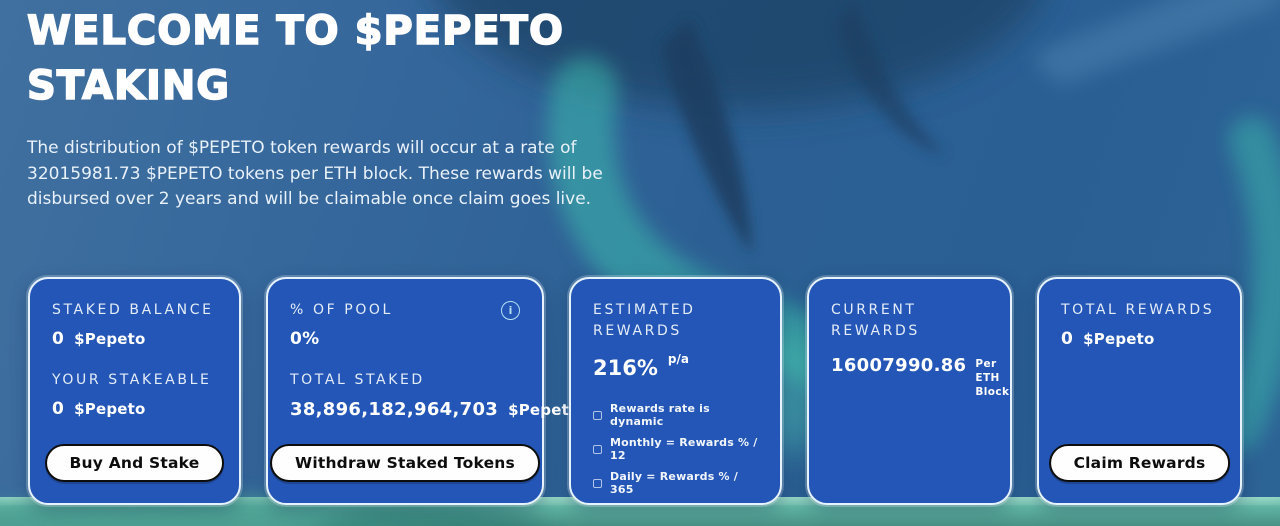 The height and width of the screenshot is (526, 1280). Describe the element at coordinates (405, 310) in the screenshot. I see `pool-card-header: % OF POOL i` at that location.